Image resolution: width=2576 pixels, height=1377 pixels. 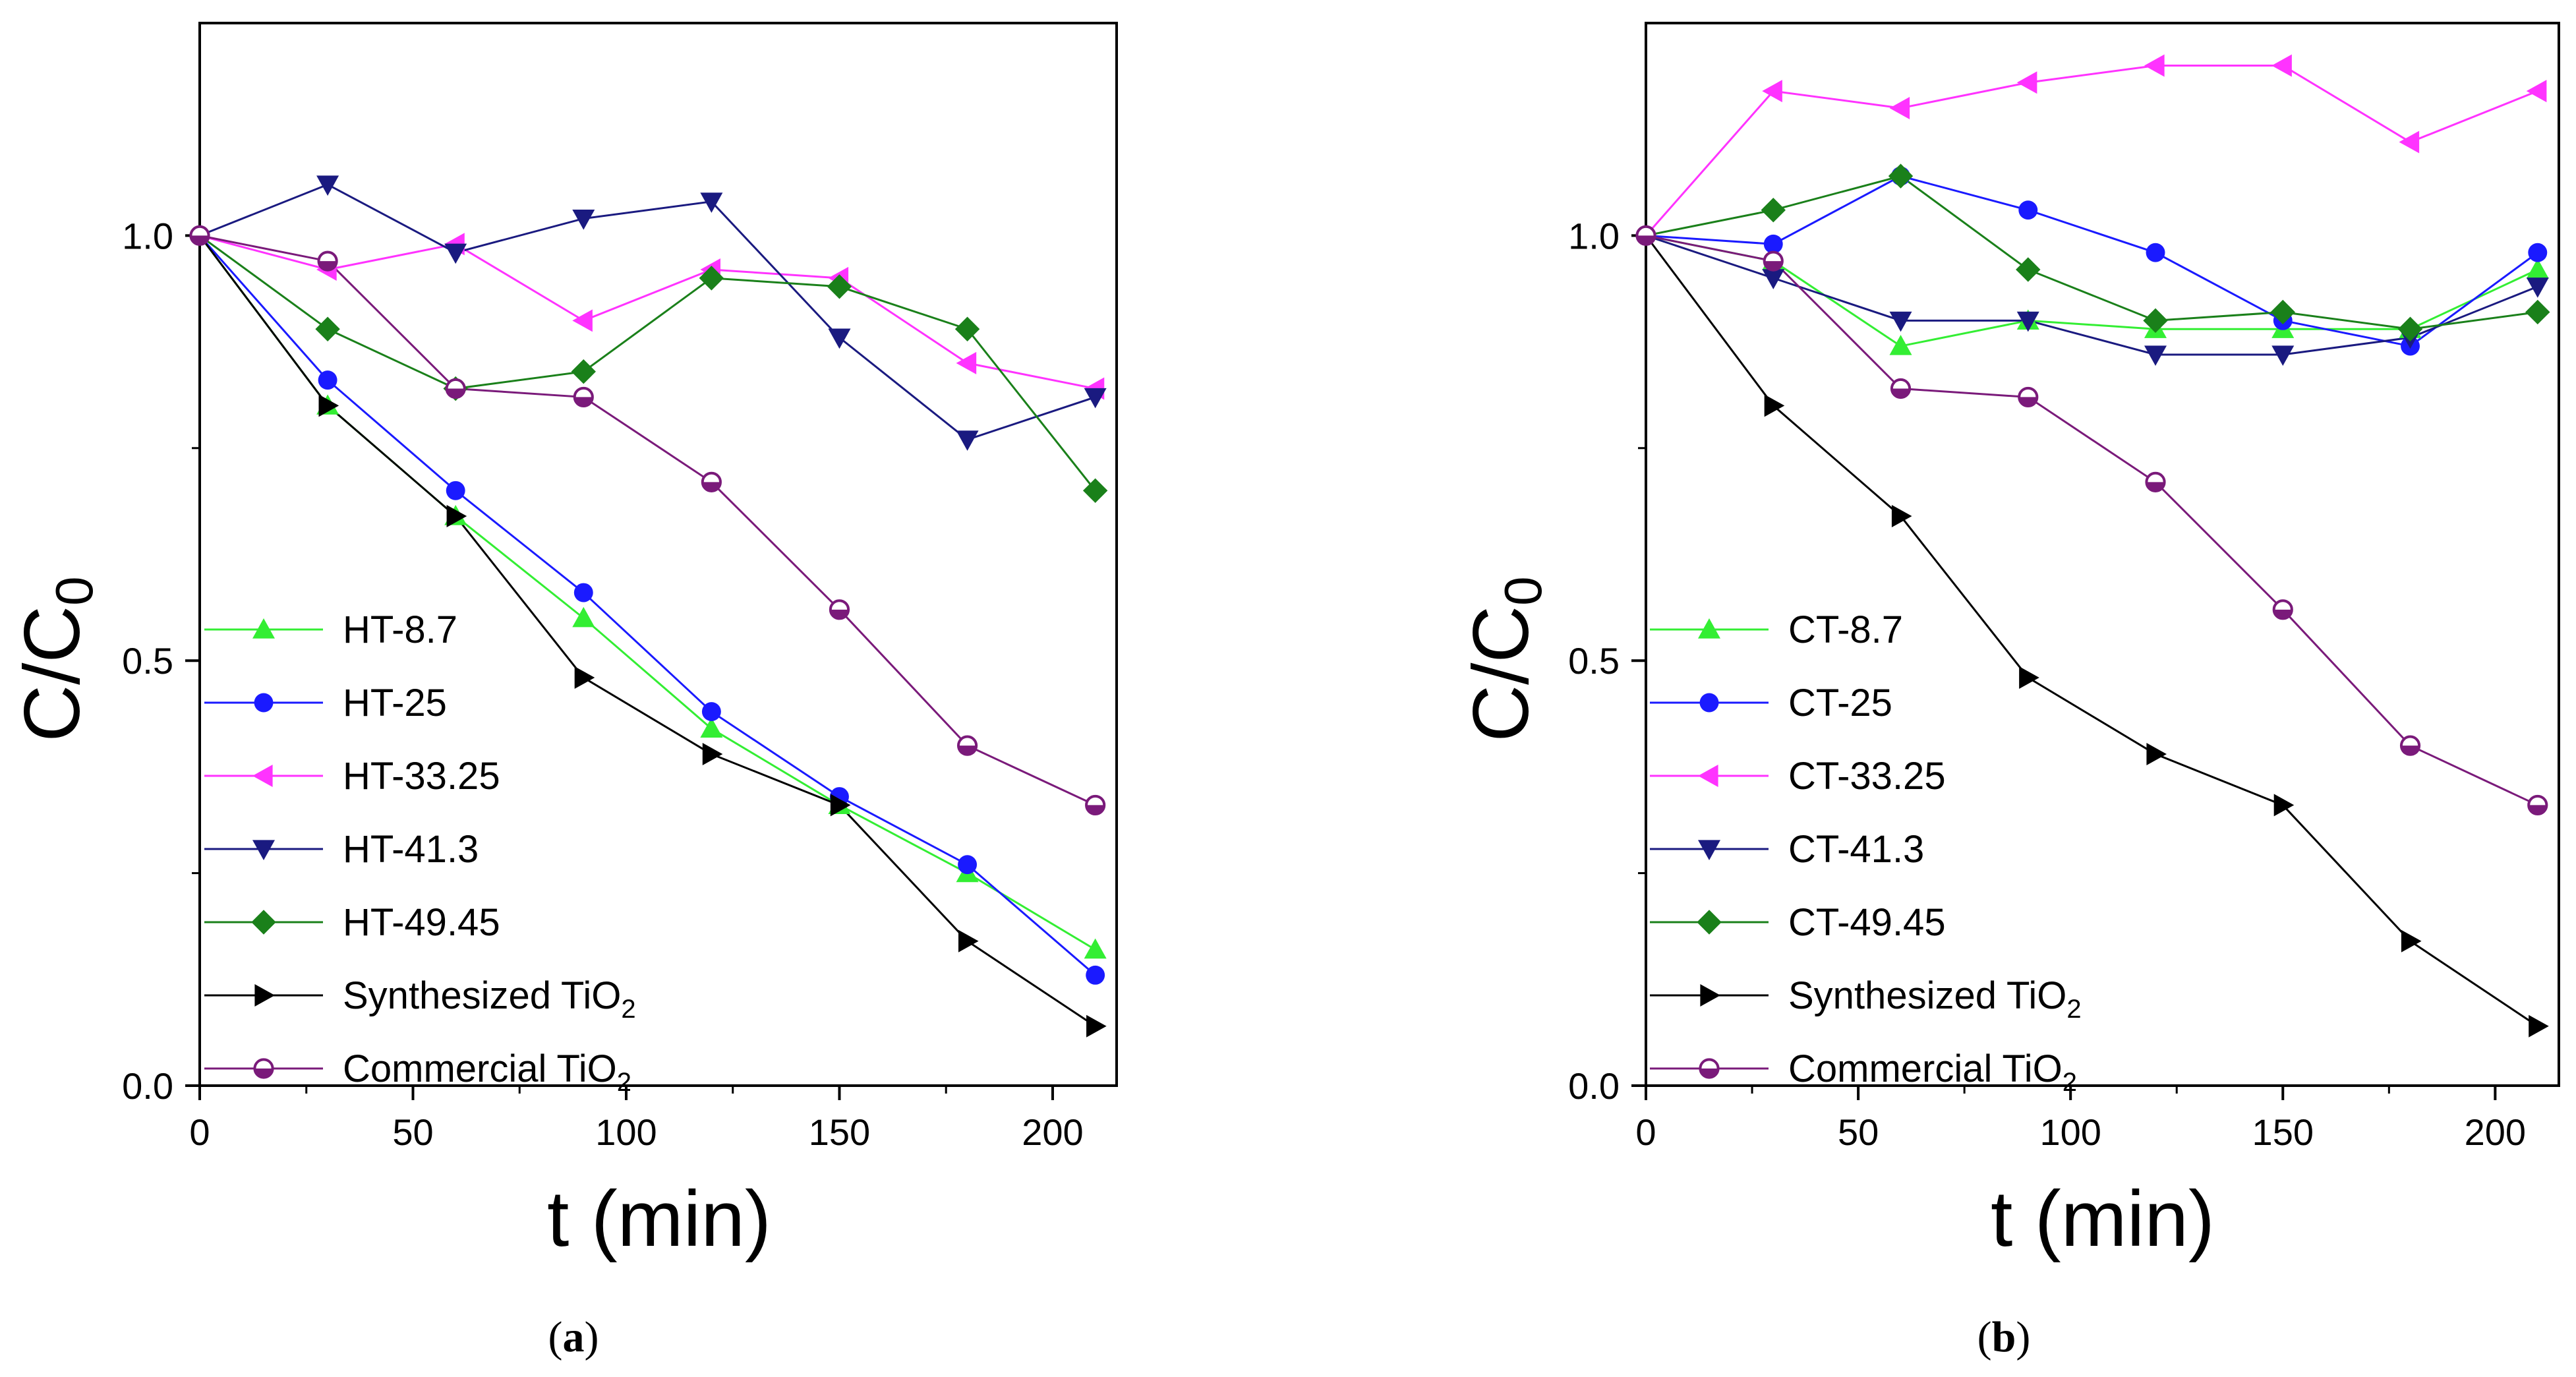 What do you see at coordinates (411, 849) in the screenshot?
I see `legend-label: HT-41.3` at bounding box center [411, 849].